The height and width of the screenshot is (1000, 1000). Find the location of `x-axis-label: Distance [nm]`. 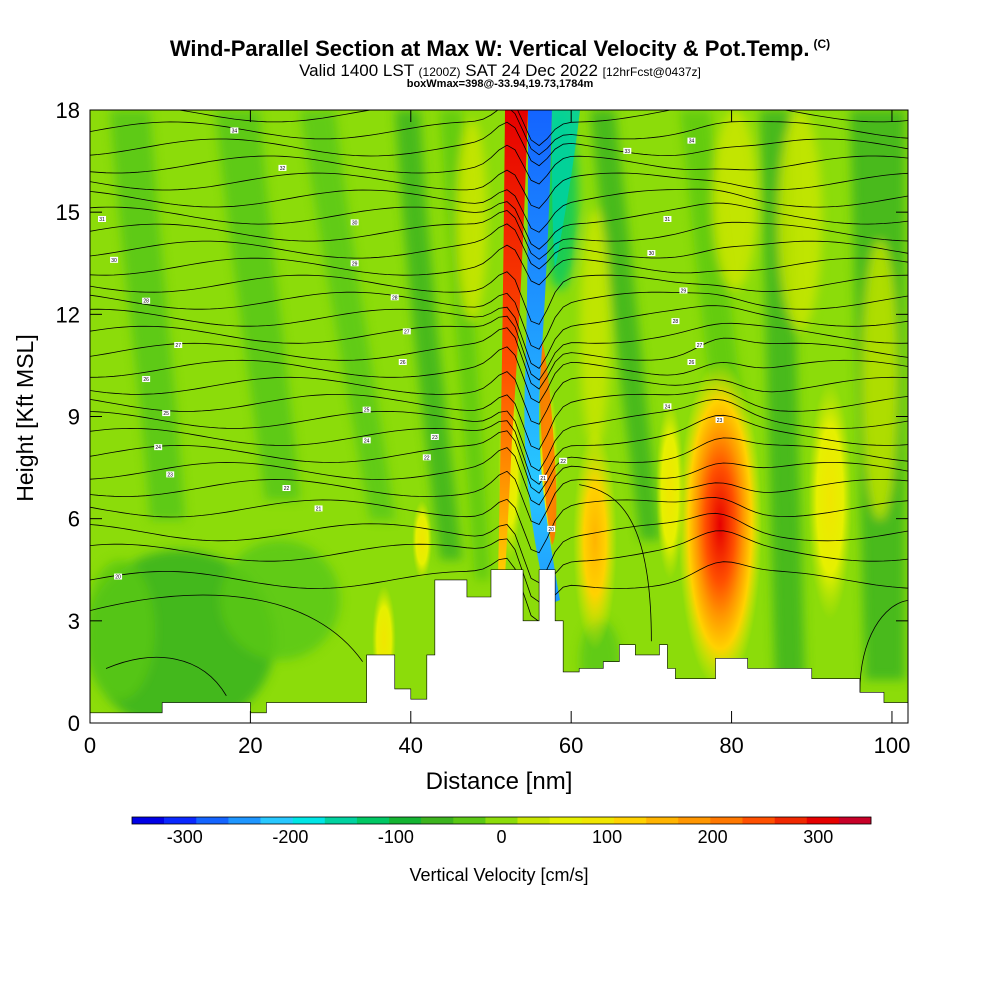

x-axis-label: Distance [nm] is located at coordinates (499, 781).